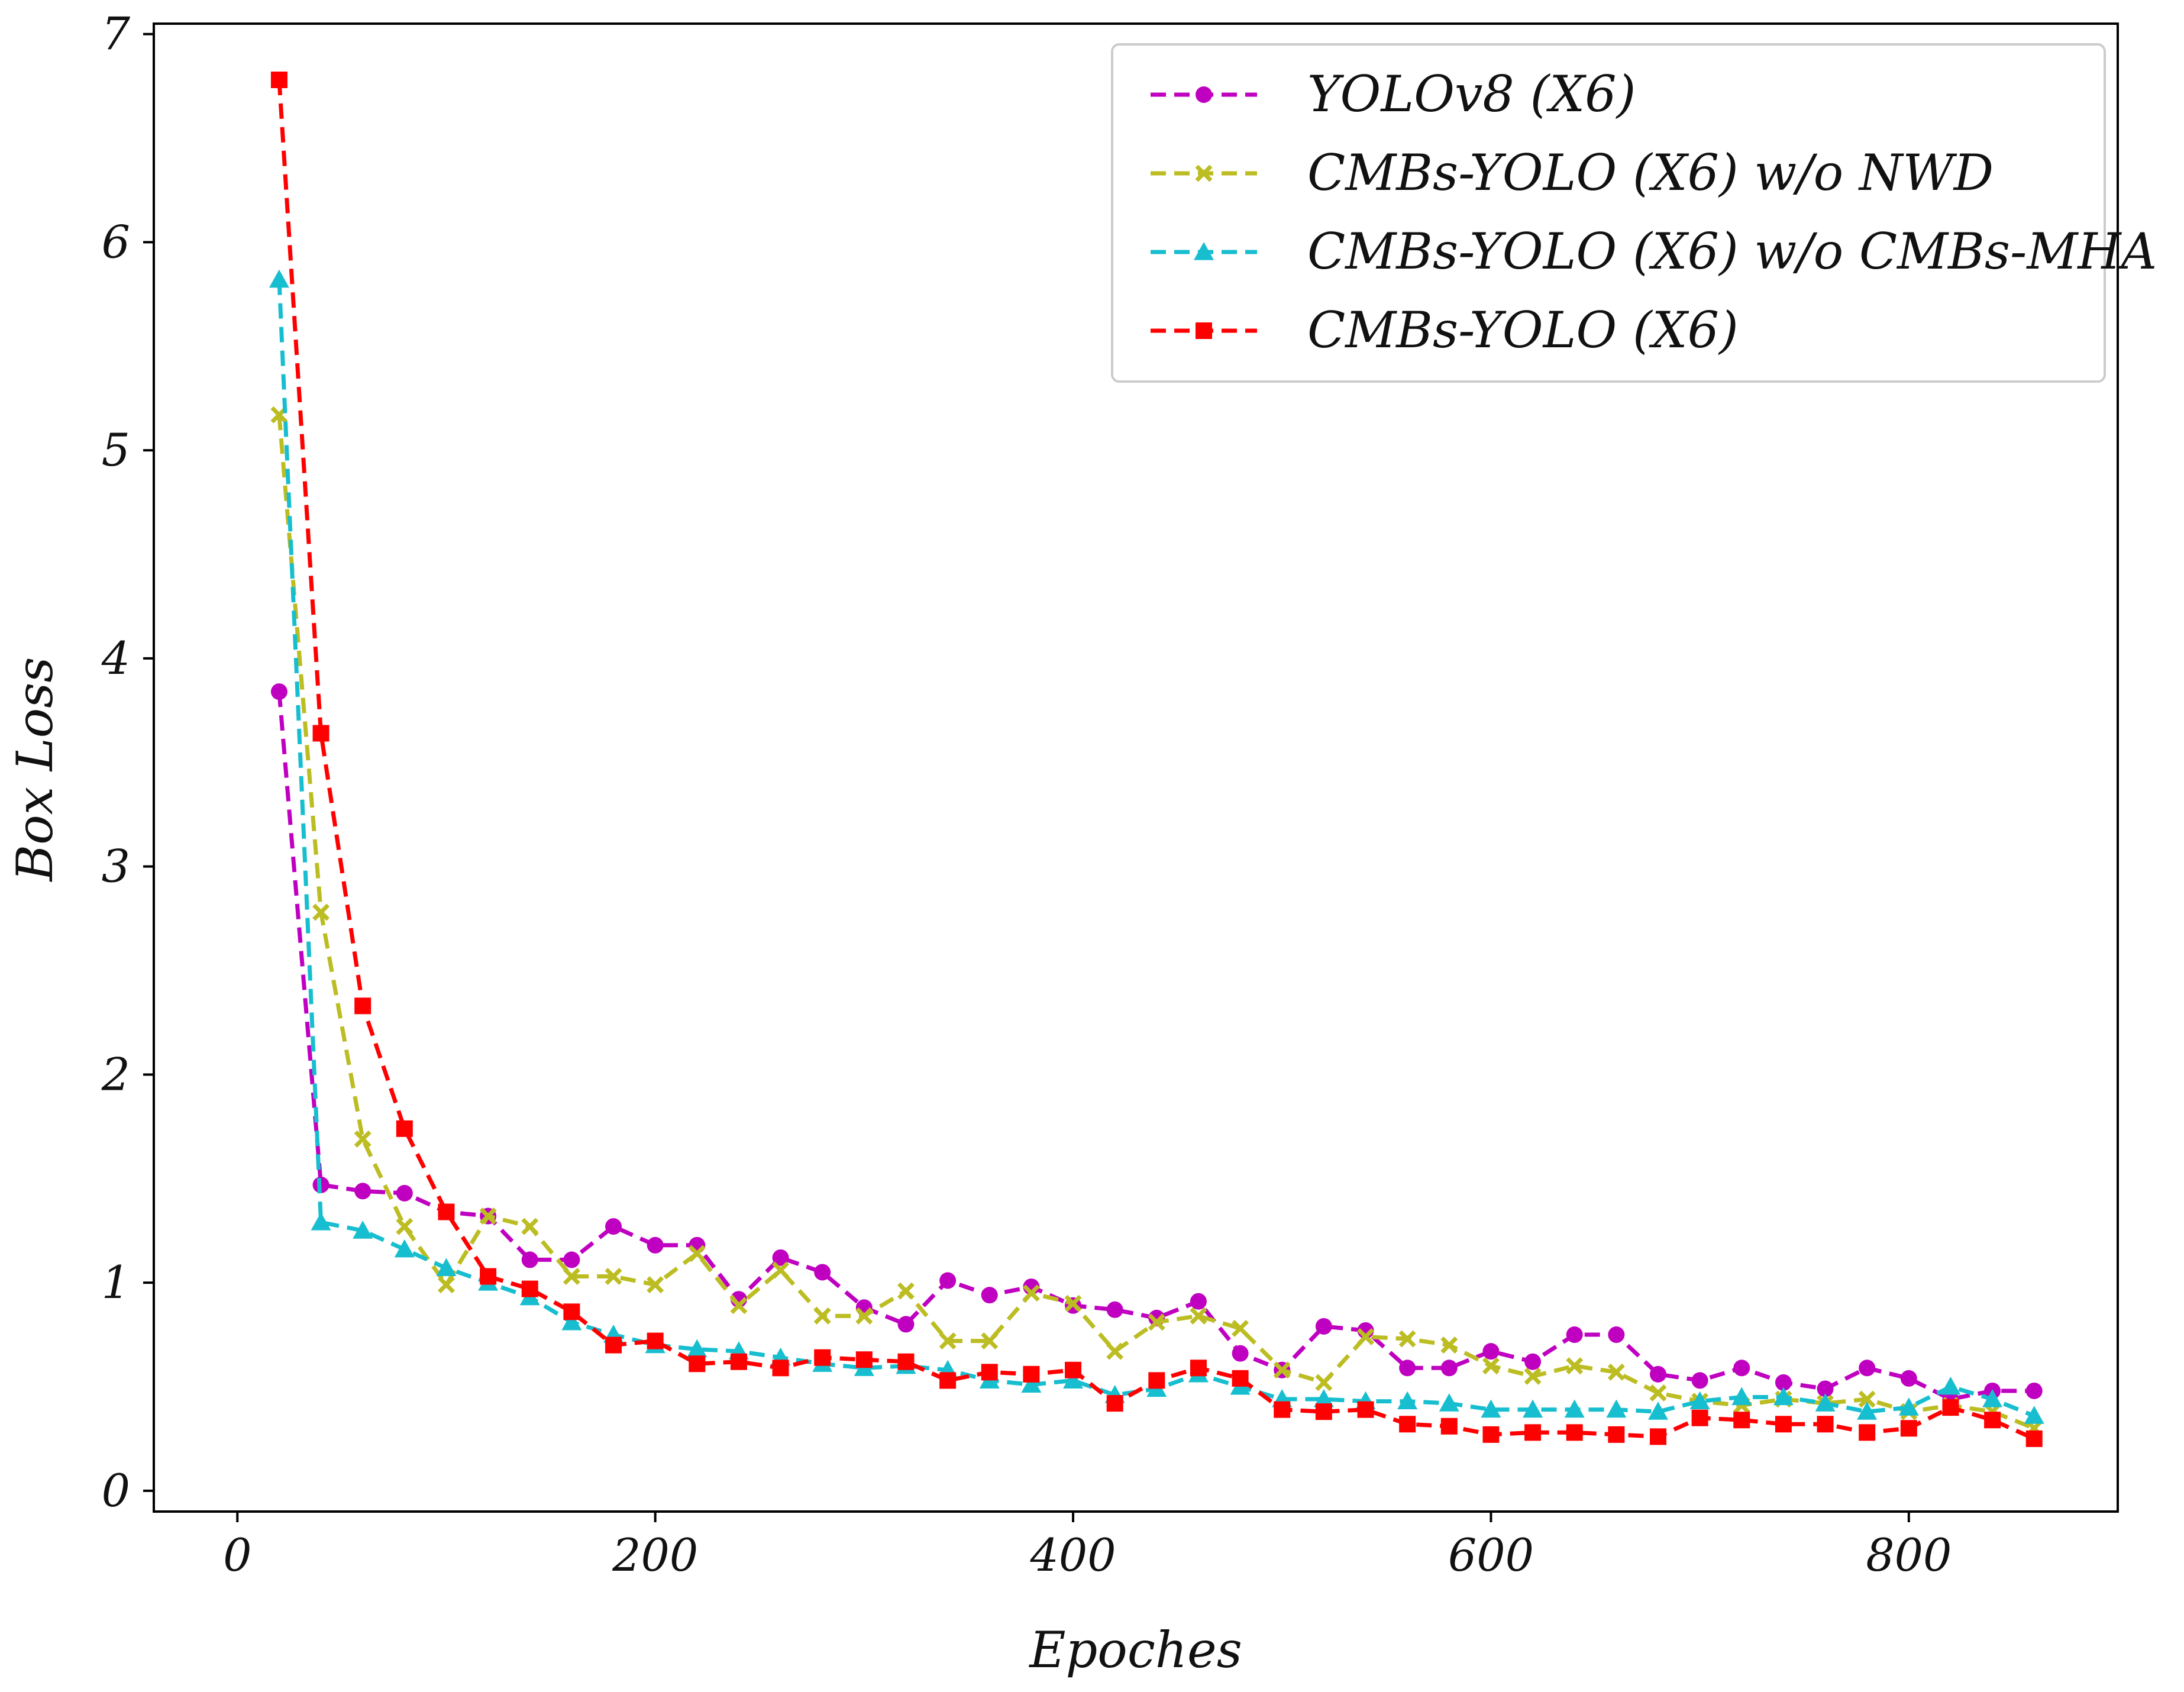 The width and height of the screenshot is (2184, 1692). What do you see at coordinates (116, 1490) in the screenshot?
I see `y-tick-label: 0` at bounding box center [116, 1490].